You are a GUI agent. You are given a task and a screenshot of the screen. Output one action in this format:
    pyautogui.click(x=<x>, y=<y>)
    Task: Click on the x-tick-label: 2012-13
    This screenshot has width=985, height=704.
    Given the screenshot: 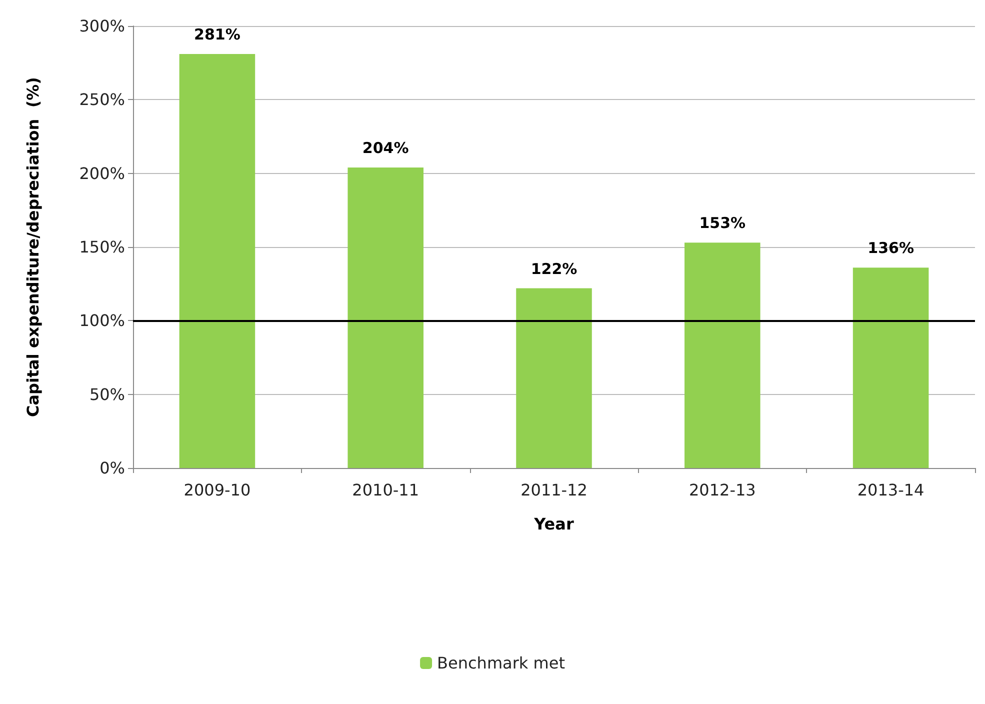 What is the action you would take?
    pyautogui.click(x=722, y=490)
    